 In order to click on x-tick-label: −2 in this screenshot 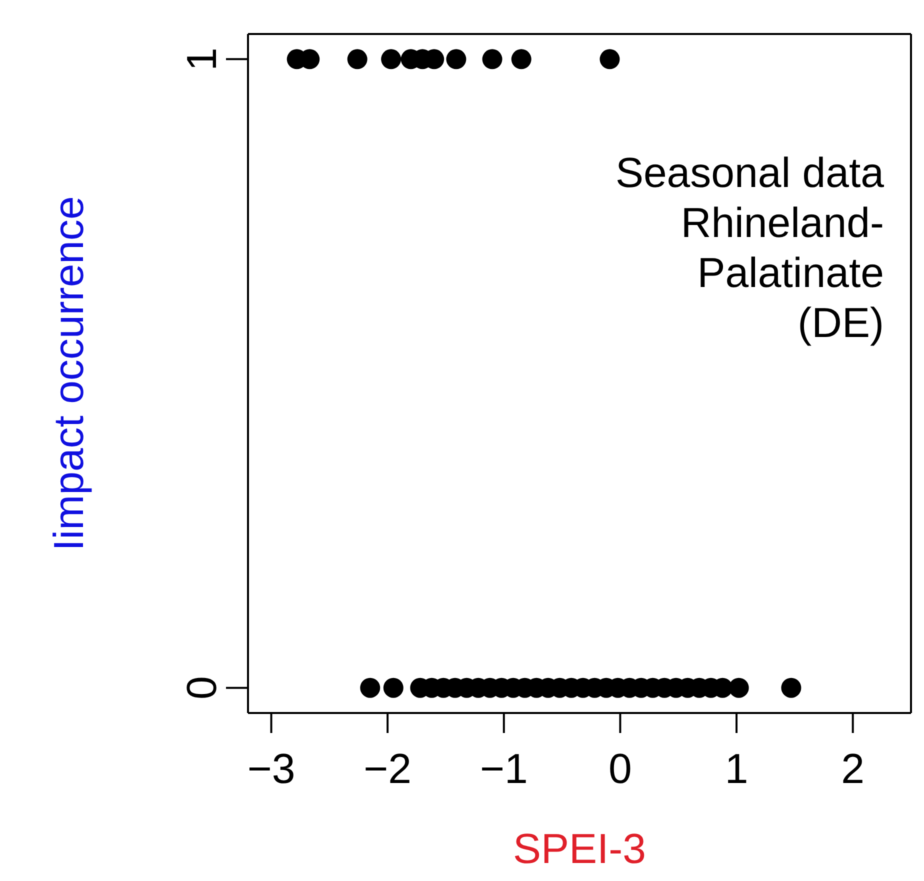, I will do `click(388, 768)`.